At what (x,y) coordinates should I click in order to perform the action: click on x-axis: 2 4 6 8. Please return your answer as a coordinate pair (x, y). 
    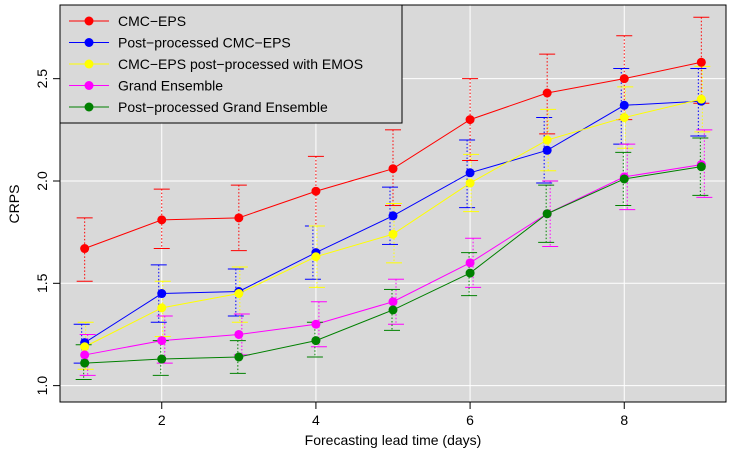
    Looking at the image, I should click on (393, 415).